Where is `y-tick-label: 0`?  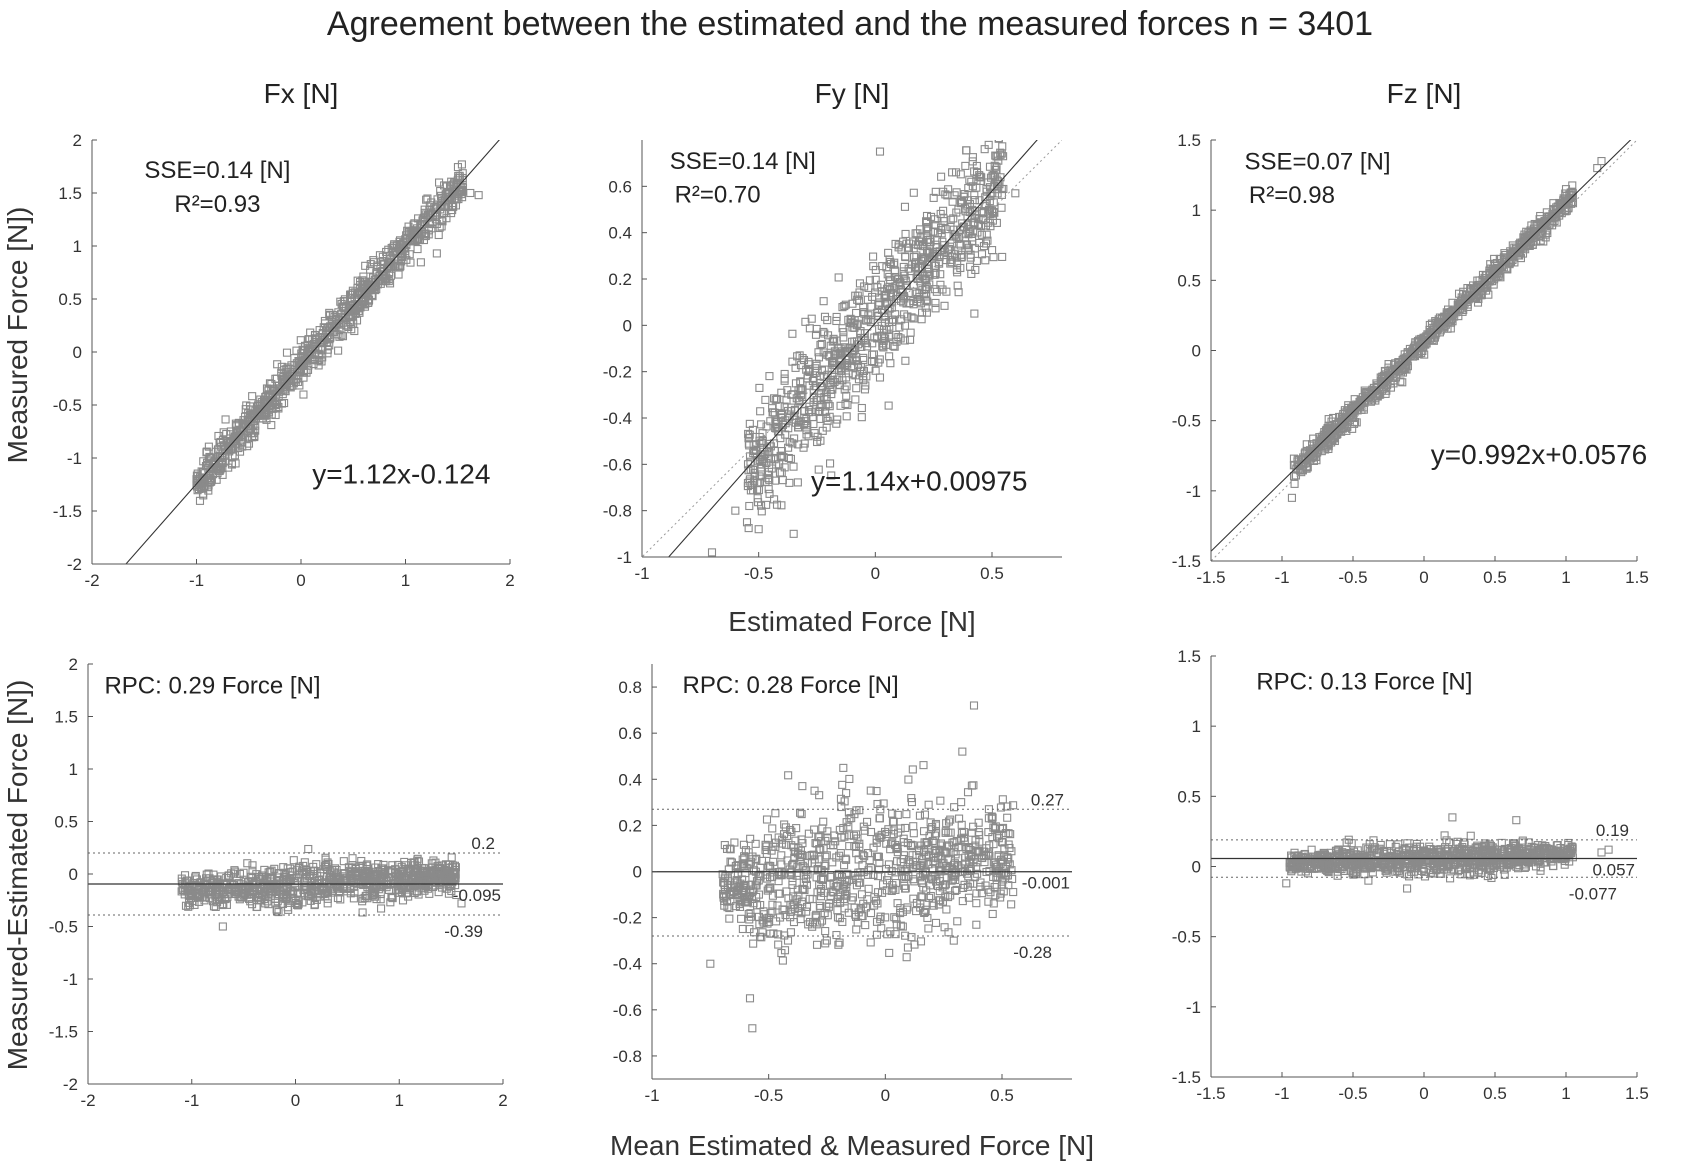 y-tick-label: 0 is located at coordinates (77, 352).